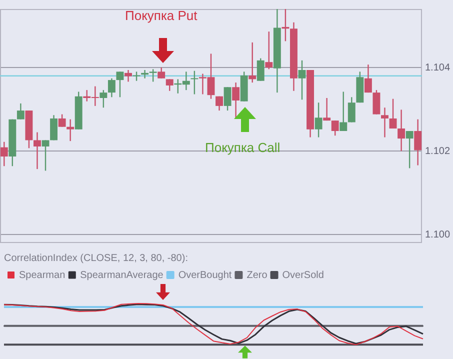  I want to click on legend-title: CorrelationIndex (CLOSE, 12, 3, 80, -80):, so click(96, 258).